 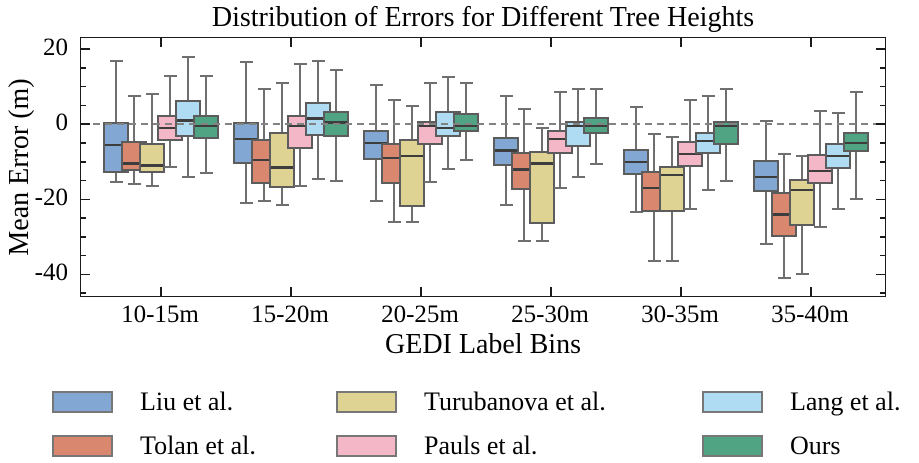 I want to click on y-tick-label: -20, so click(x=51, y=198).